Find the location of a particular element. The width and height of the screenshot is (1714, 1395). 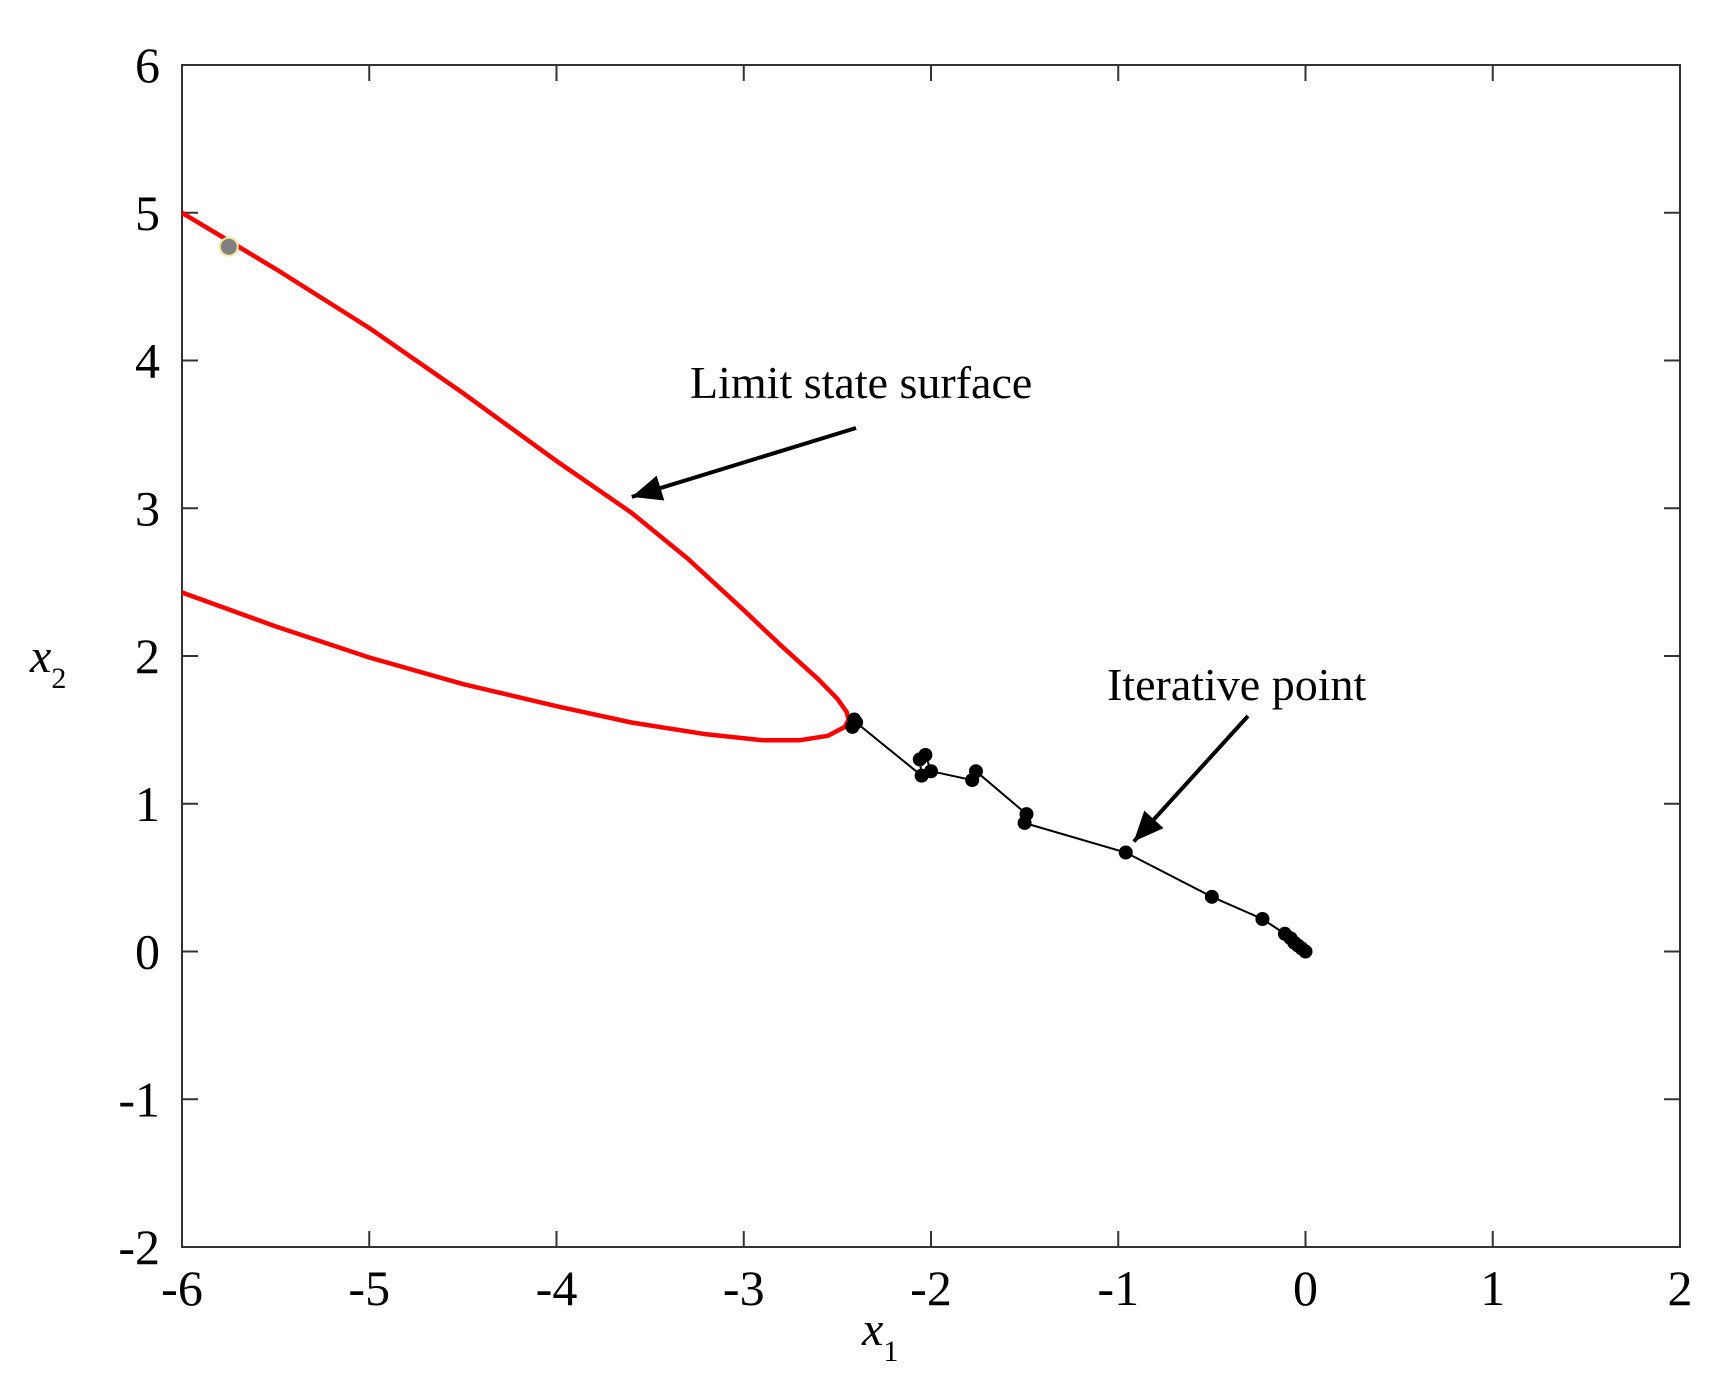

y-tick-label: 5 is located at coordinates (147, 213).